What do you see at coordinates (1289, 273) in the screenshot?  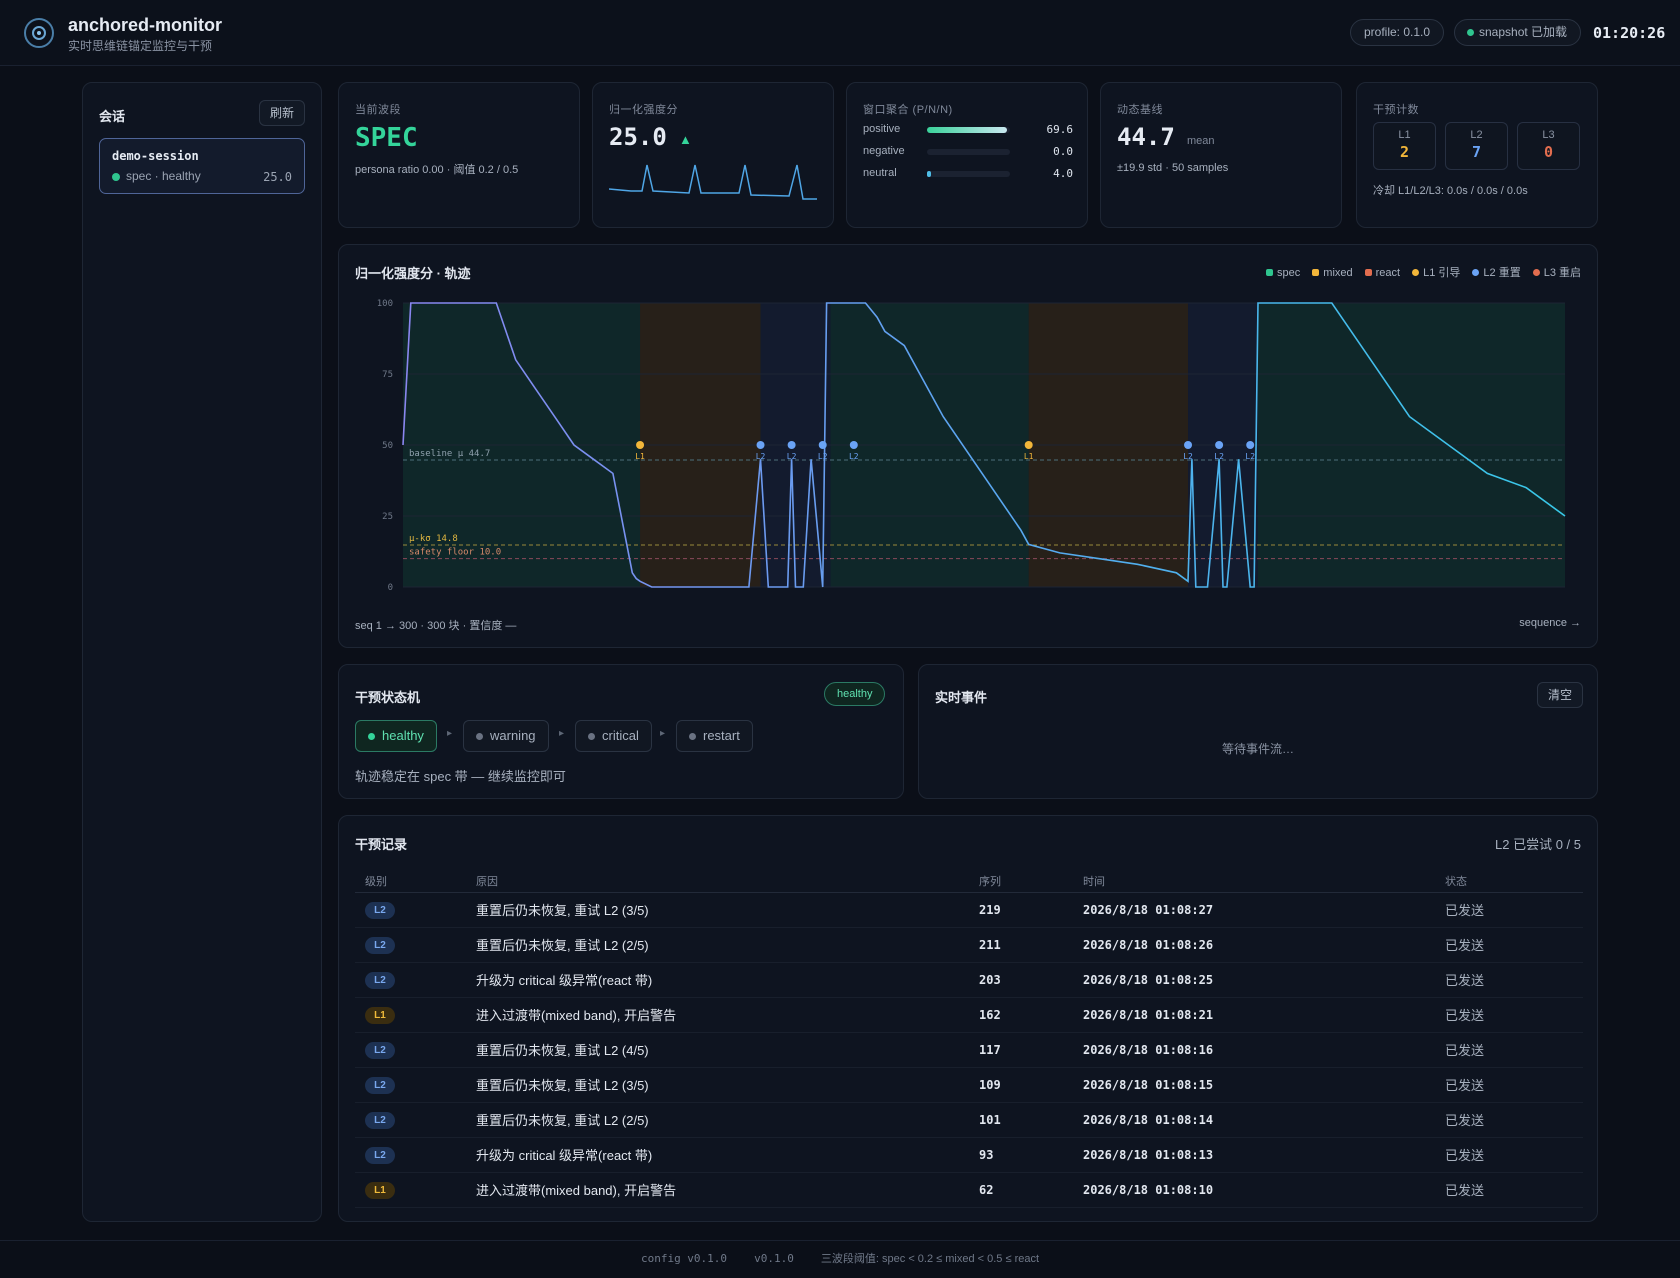 I see `legend-label: spec` at bounding box center [1289, 273].